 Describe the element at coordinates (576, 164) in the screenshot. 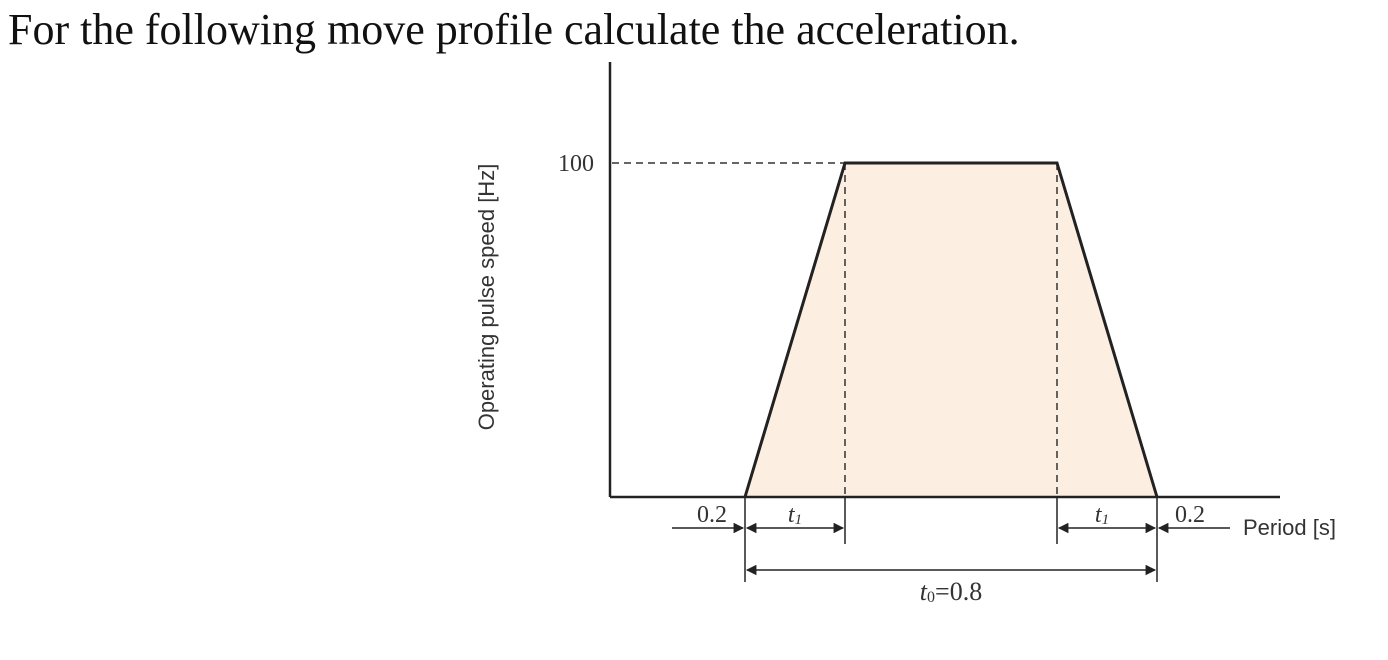

I see `y-peak-label: 100` at that location.